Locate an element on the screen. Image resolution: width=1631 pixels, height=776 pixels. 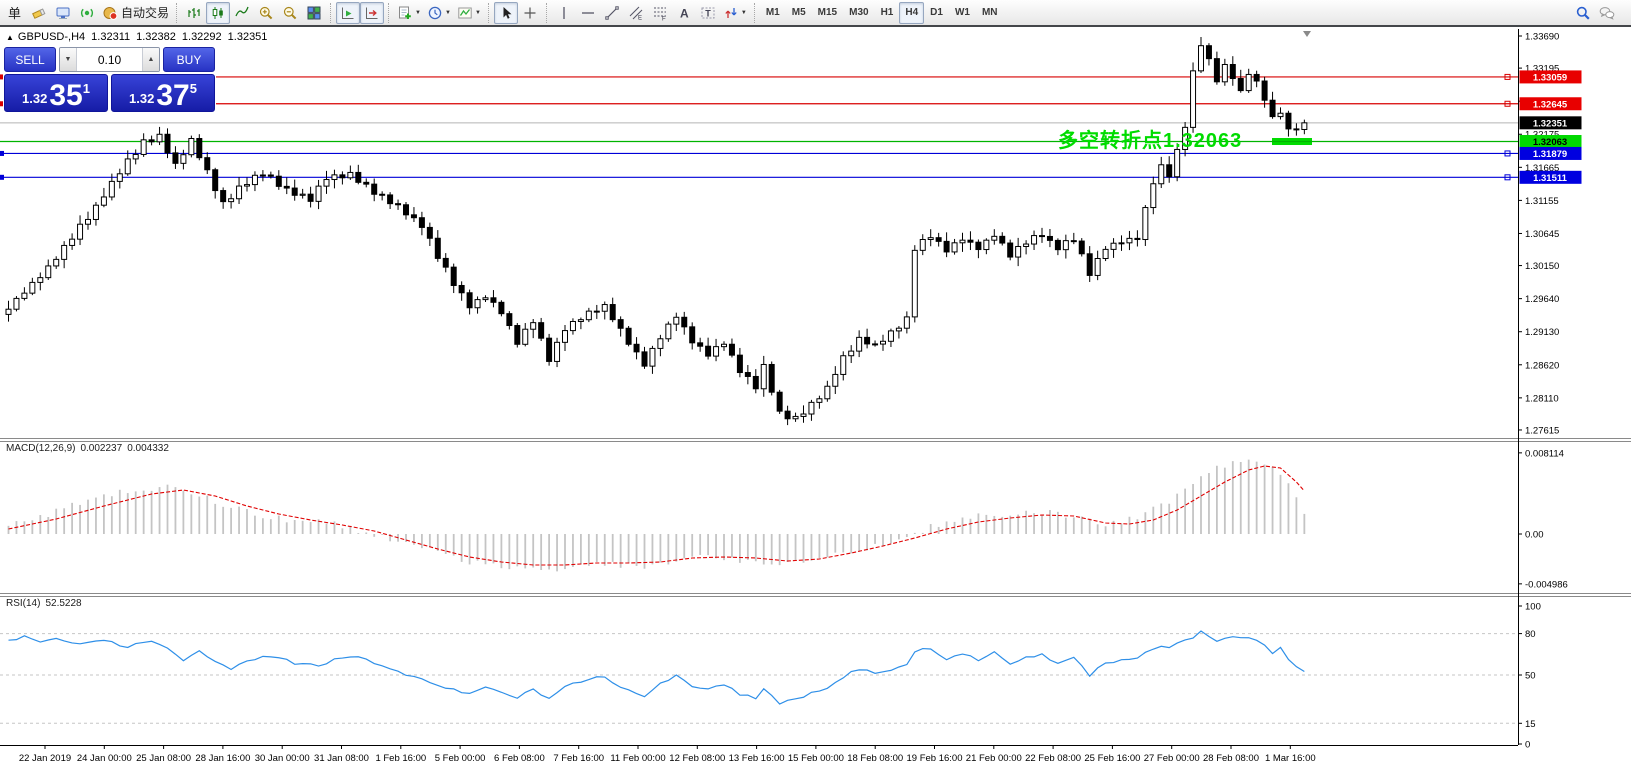
chart-title: ▲ GBPUSD-,H4 1.32311 1.32382 1.32292 1.32351 is located at coordinates (136, 37).